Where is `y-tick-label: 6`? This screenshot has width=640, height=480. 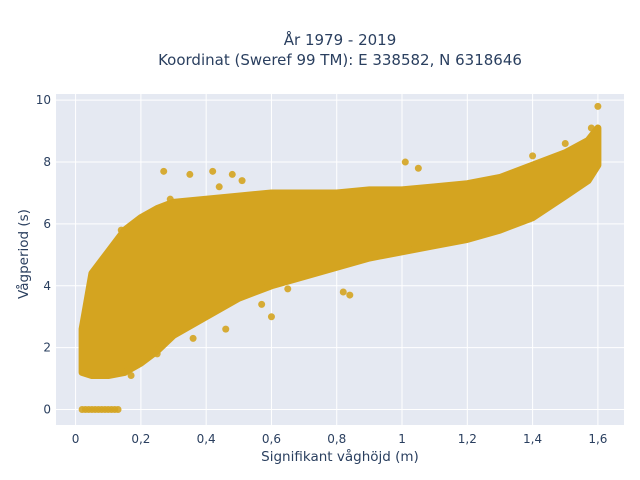
y-tick-label: 6 is located at coordinates (47, 224).